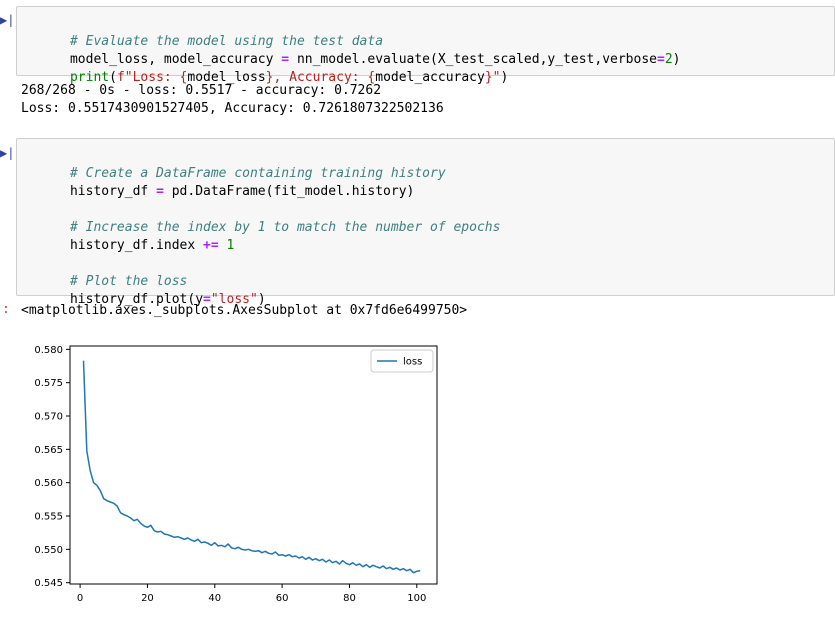 Image resolution: width=835 pixels, height=618 pixels. I want to click on code-text: history_df, so click(113, 191).